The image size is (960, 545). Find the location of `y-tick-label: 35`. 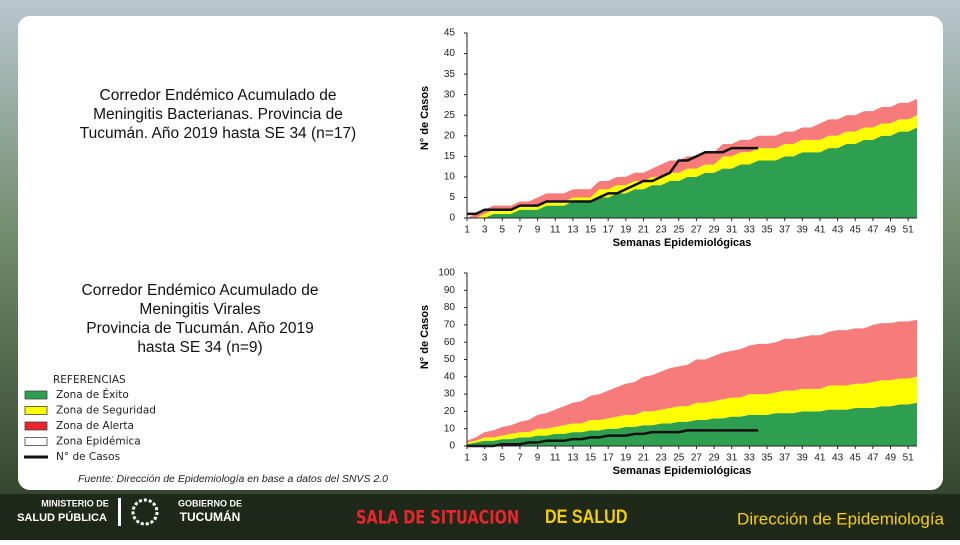

y-tick-label: 35 is located at coordinates (450, 74).